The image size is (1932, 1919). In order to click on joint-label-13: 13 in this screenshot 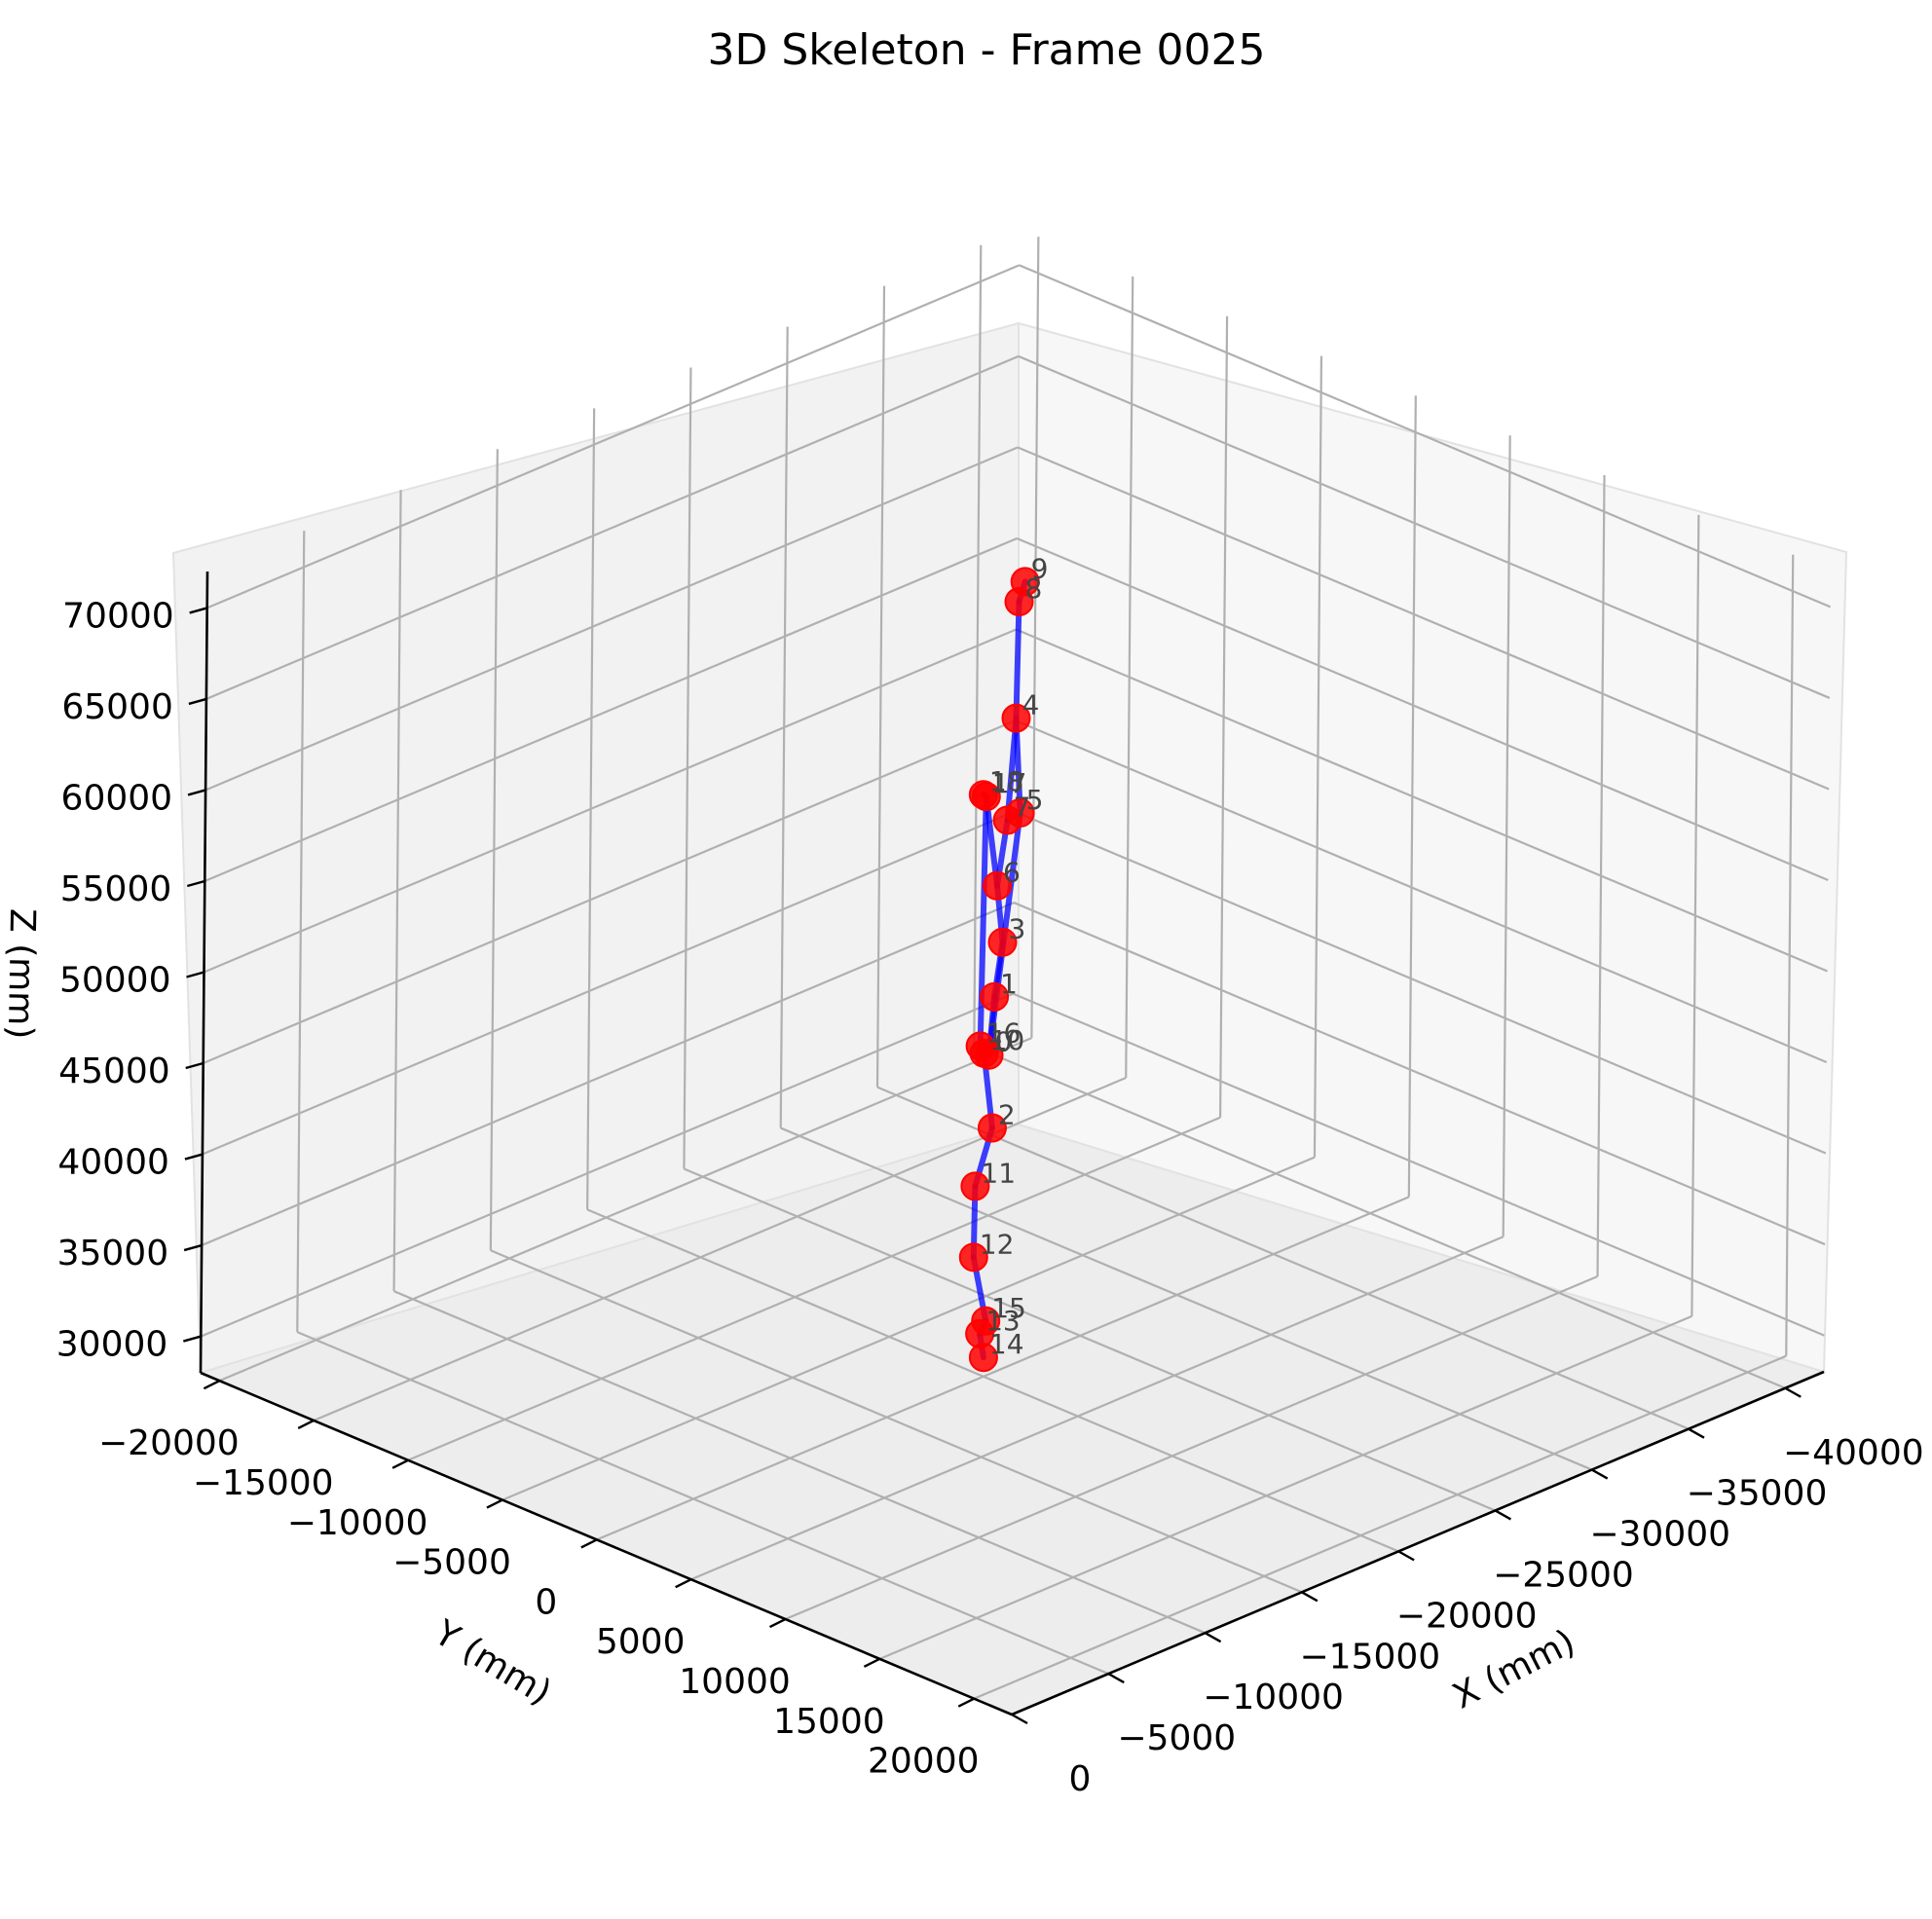, I will do `click(1003, 1321)`.